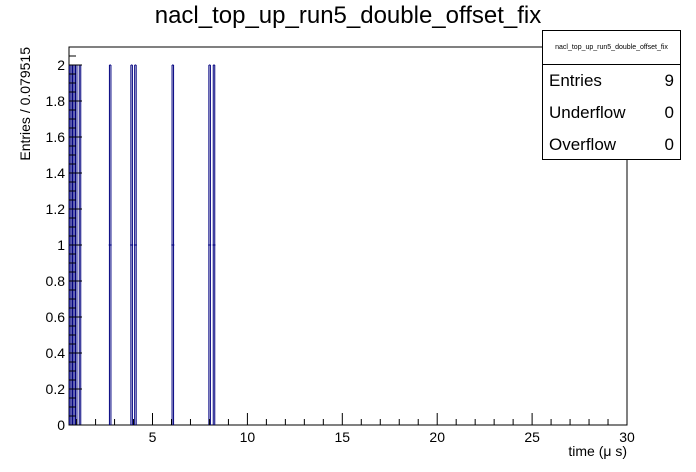  What do you see at coordinates (669, 144) in the screenshot?
I see `stats-value-overflow: 0` at bounding box center [669, 144].